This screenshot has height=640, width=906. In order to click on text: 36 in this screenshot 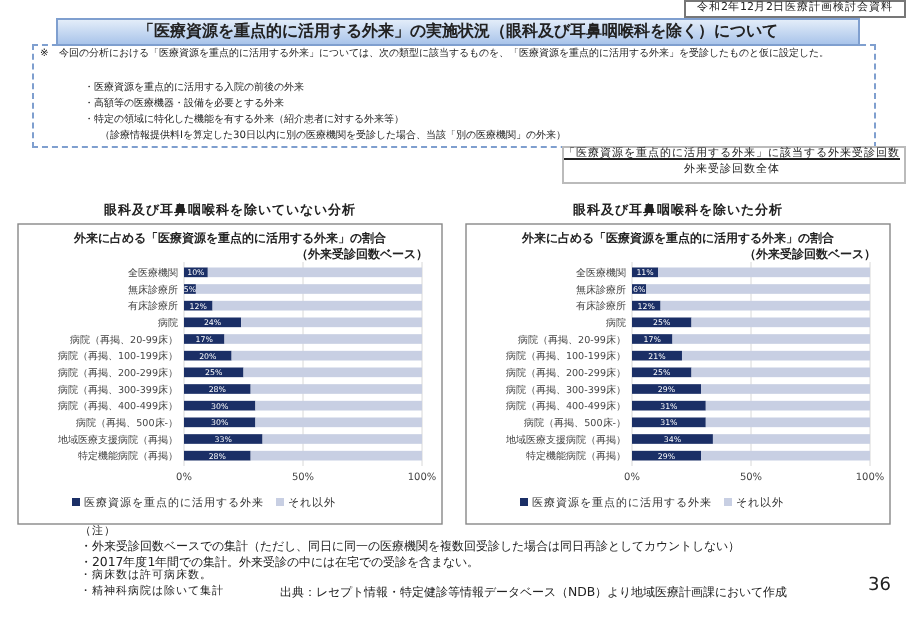, I will do `click(880, 587)`.